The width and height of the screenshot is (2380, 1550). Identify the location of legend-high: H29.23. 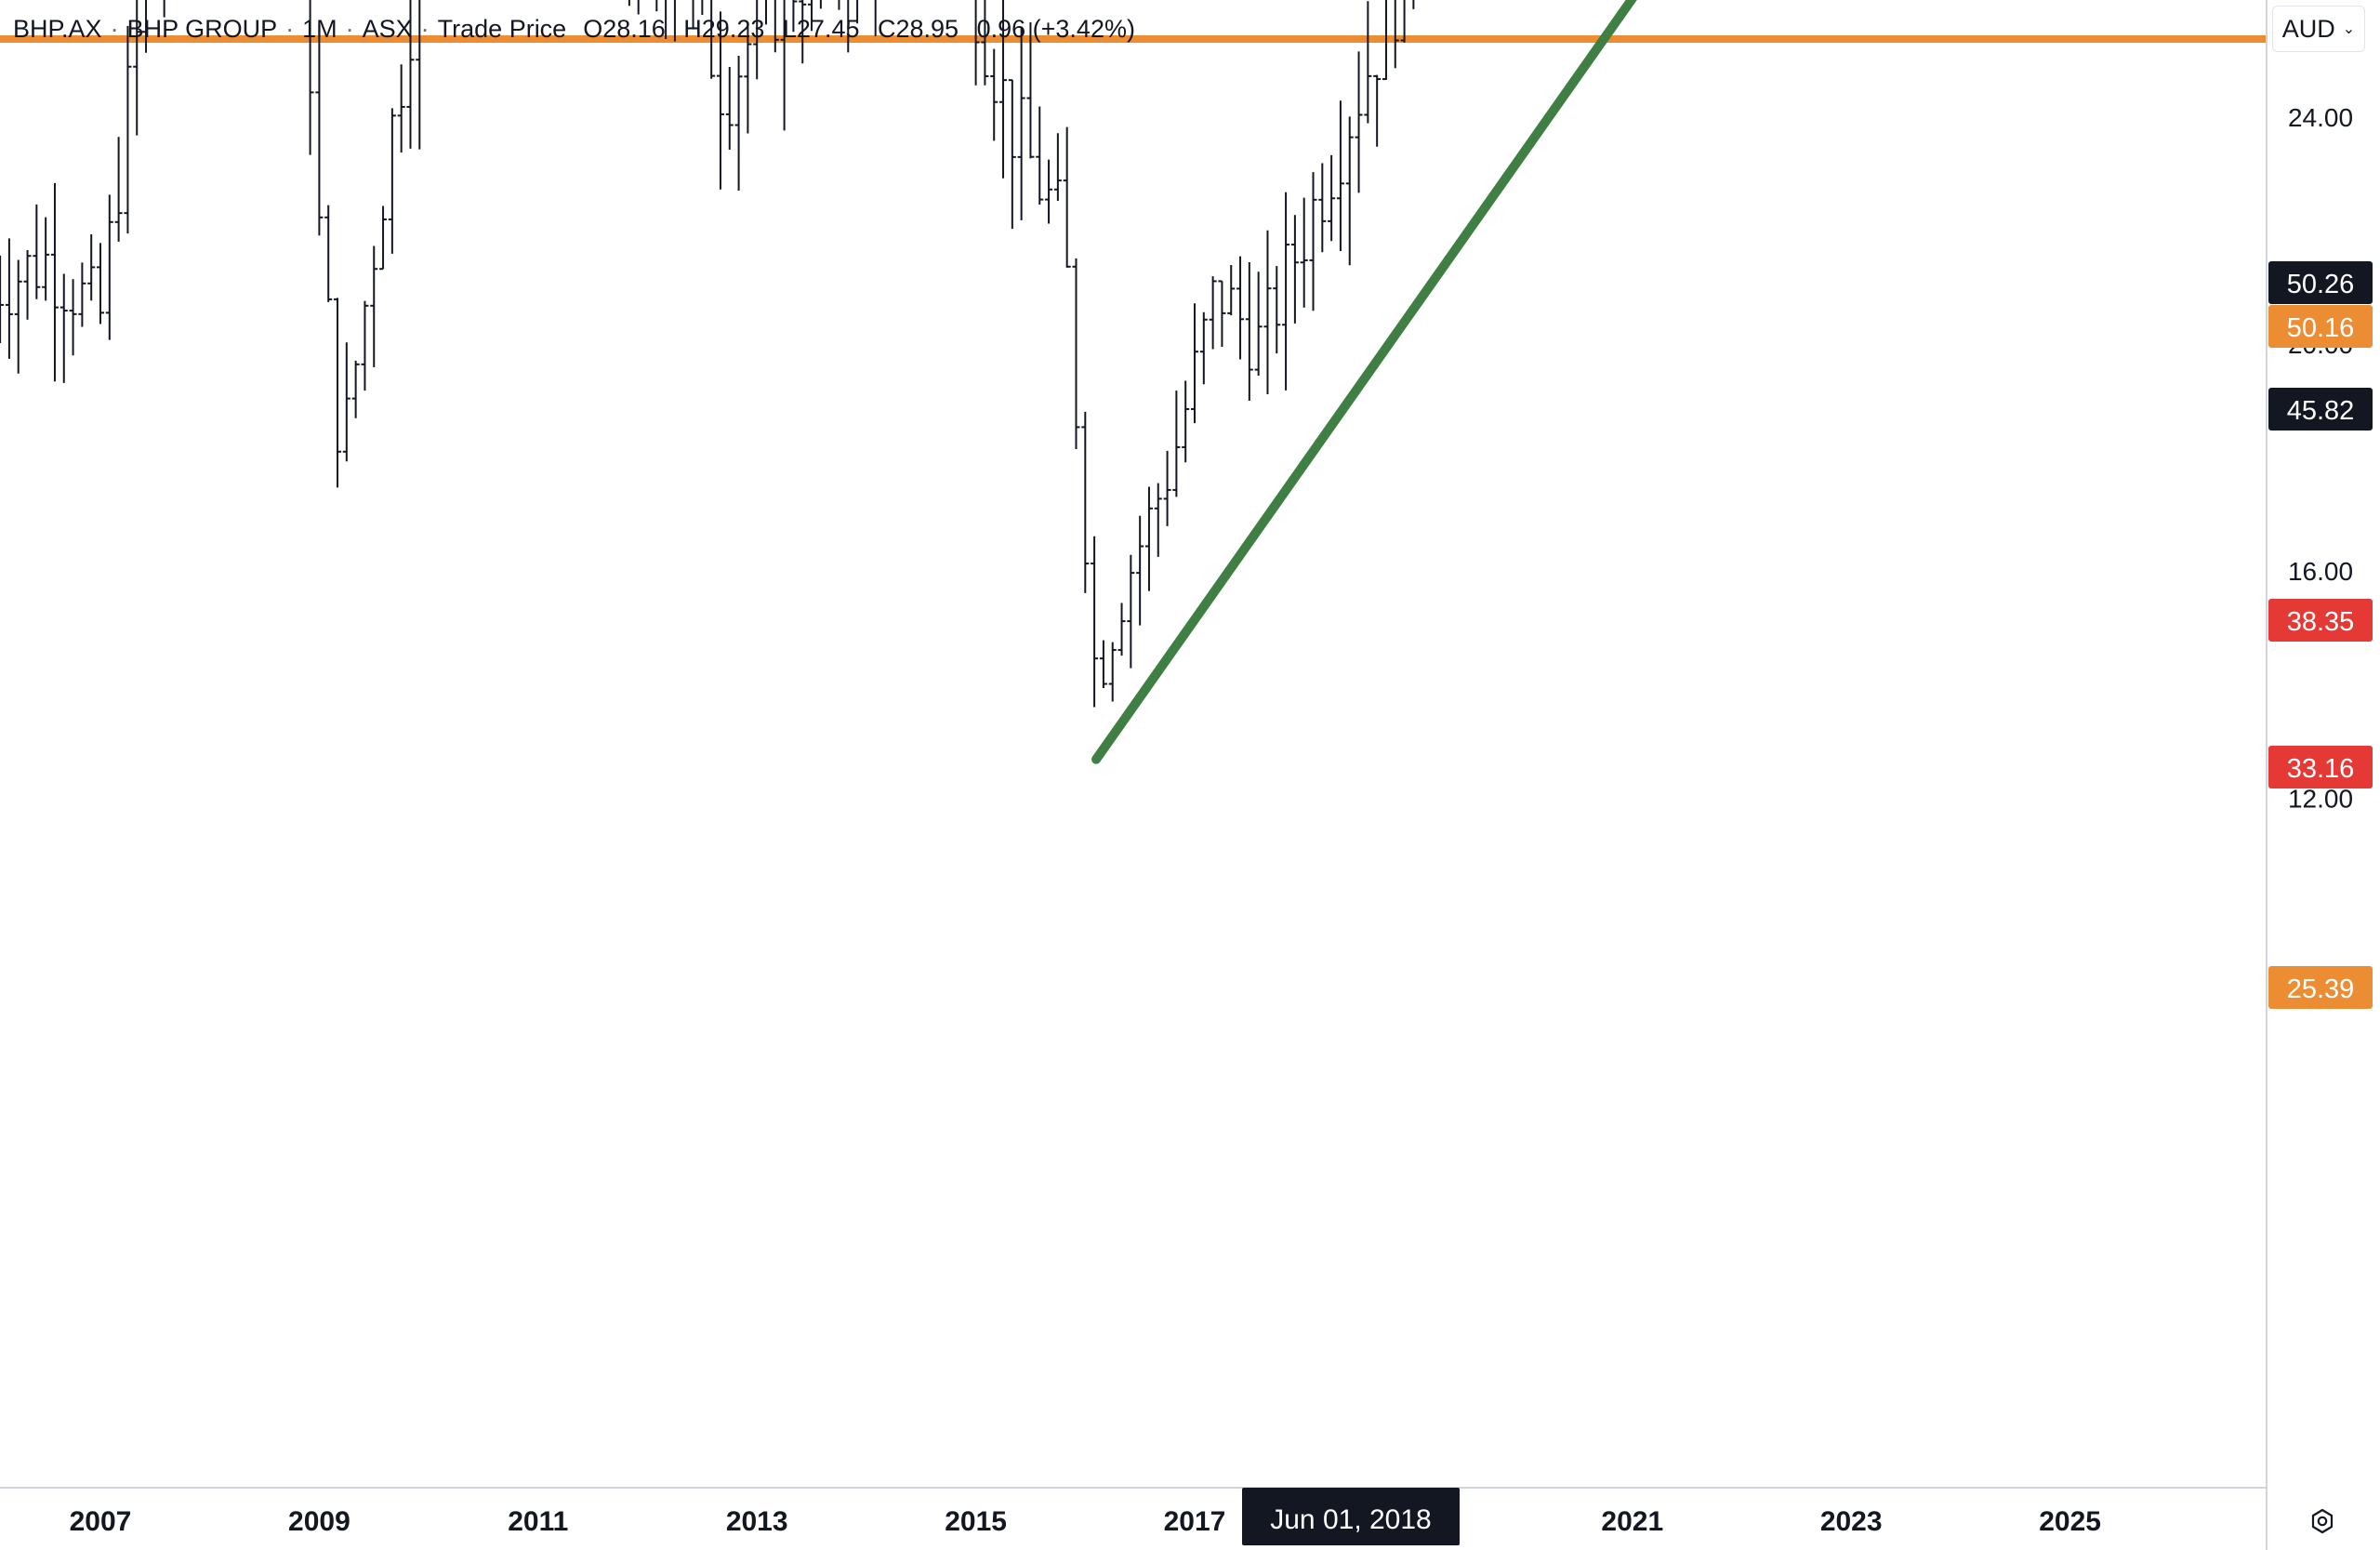
(724, 29).